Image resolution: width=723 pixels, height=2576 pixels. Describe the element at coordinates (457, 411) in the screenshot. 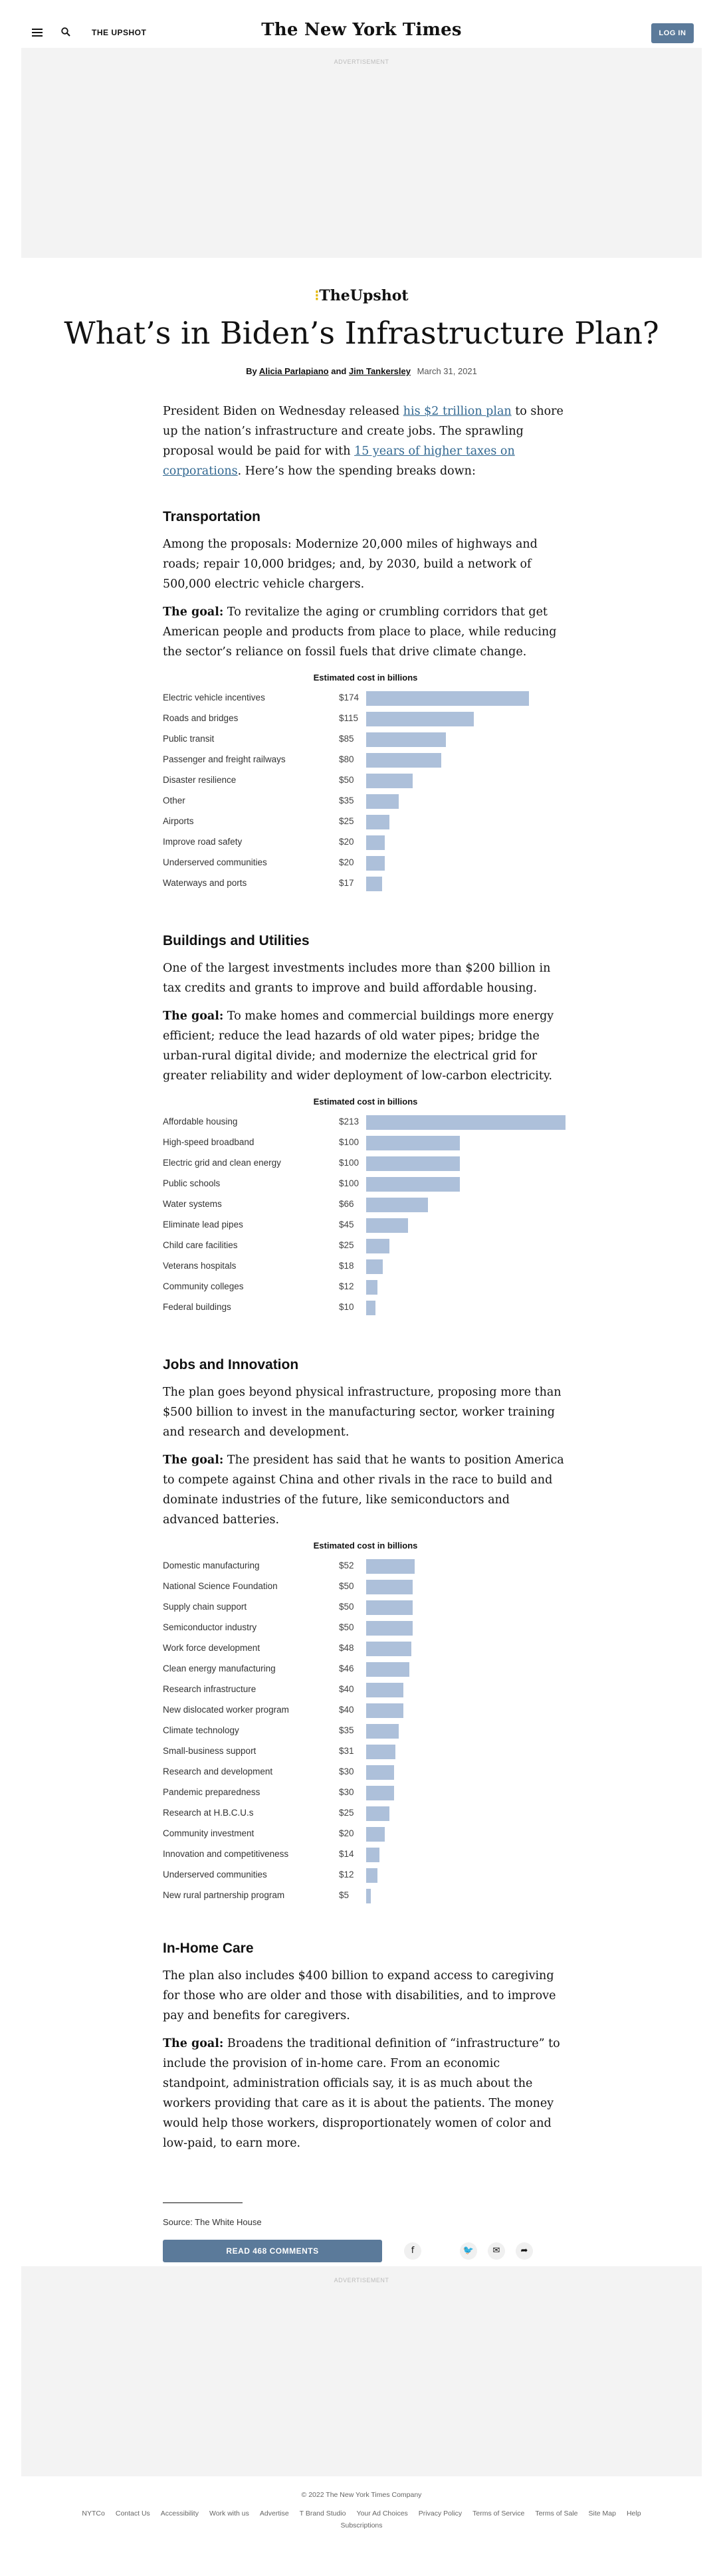

I see `plan-link: his $2 trillion plan` at that location.